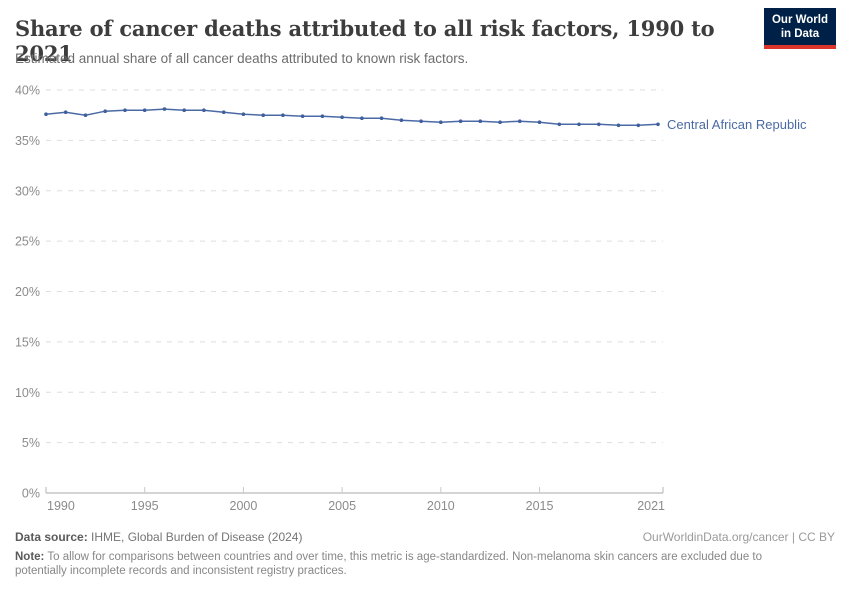 Image resolution: width=850 pixels, height=600 pixels. Describe the element at coordinates (27, 191) in the screenshot. I see `svg-text: 30%` at that location.